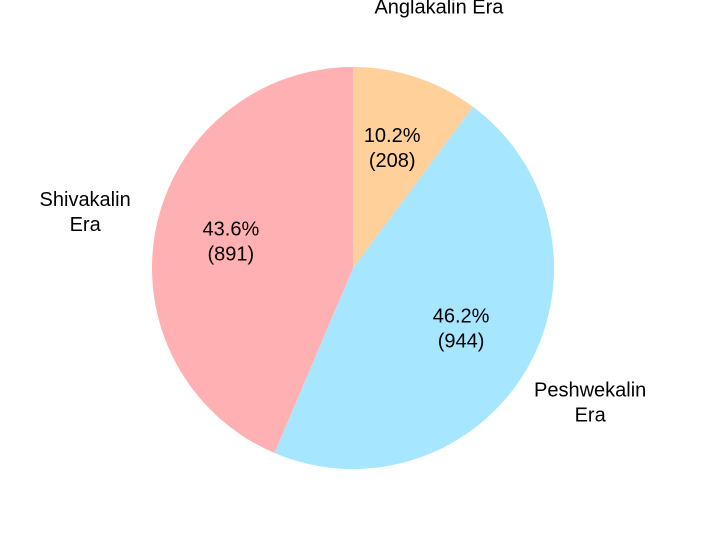 This screenshot has height=536, width=710. What do you see at coordinates (231, 242) in the screenshot?
I see `value-label: 43.6% (891)` at bounding box center [231, 242].